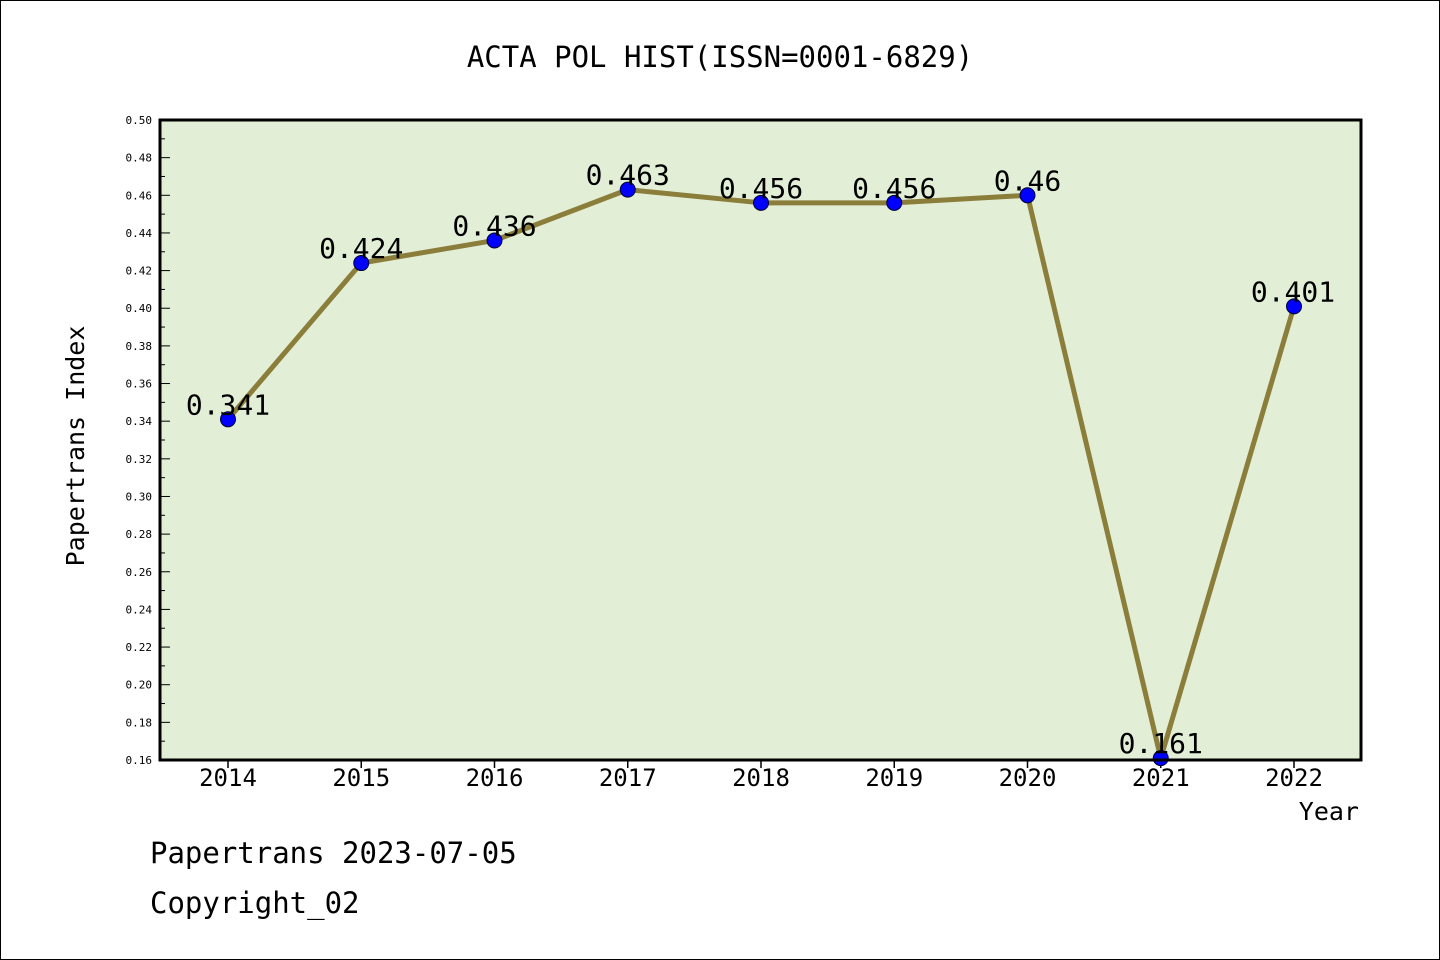  I want to click on y-tick-label: 0.34, so click(139, 421).